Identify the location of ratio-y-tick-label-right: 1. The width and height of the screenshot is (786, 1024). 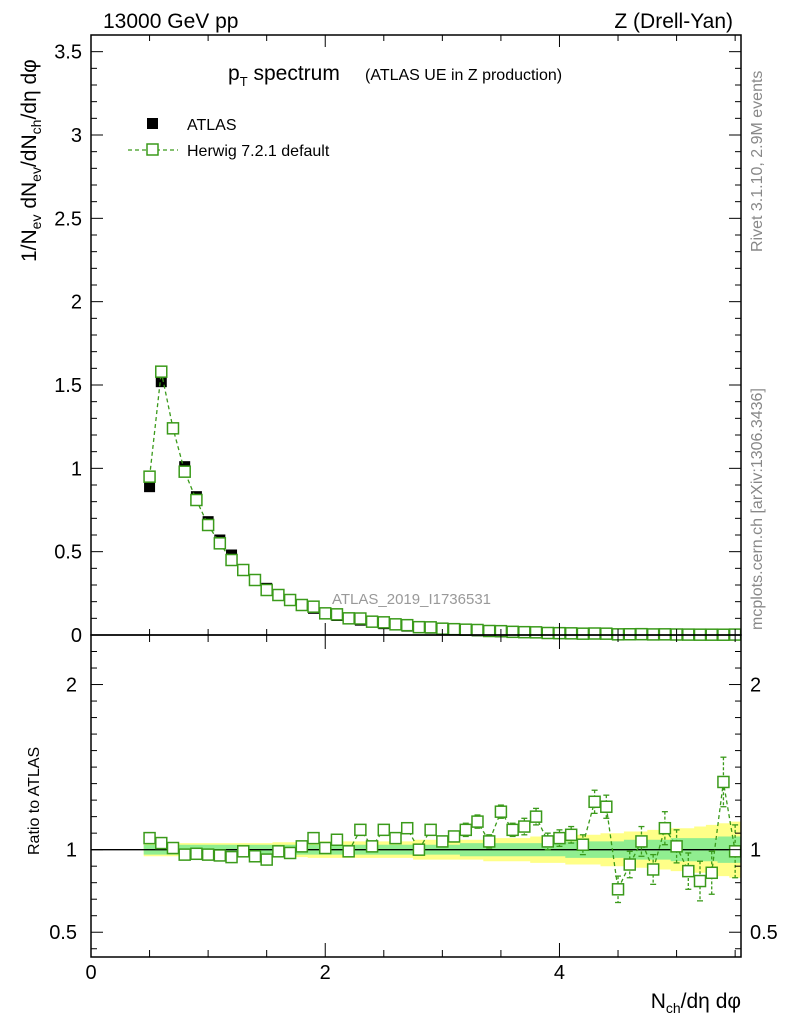
(755, 851).